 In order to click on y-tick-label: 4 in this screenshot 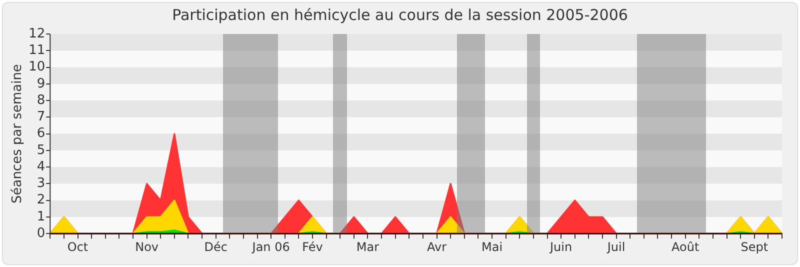, I will do `click(41, 166)`.